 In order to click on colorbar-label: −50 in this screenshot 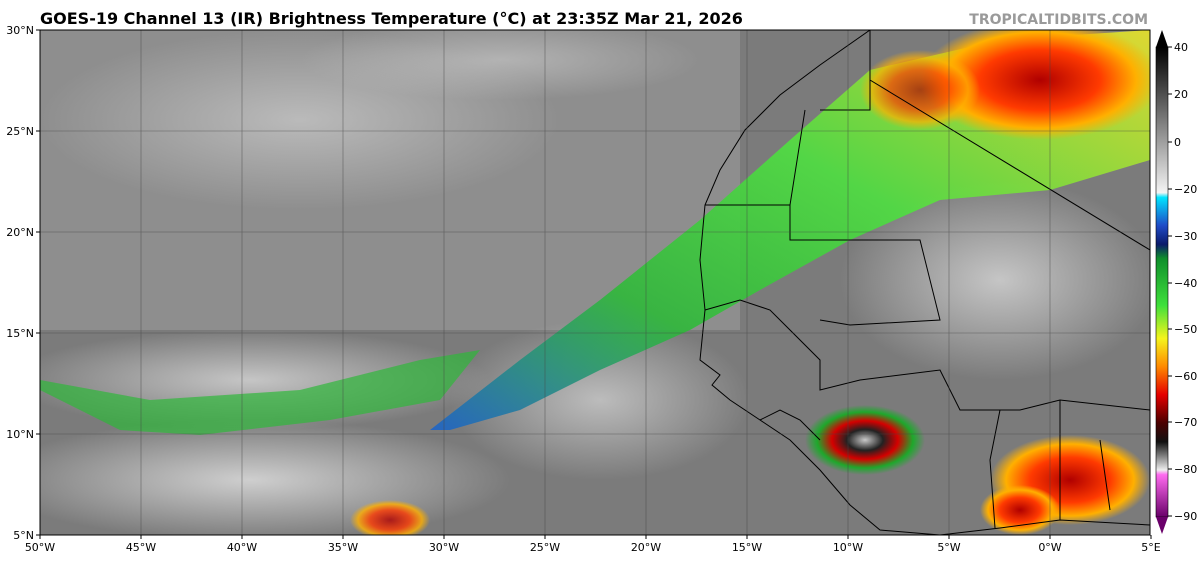, I will do `click(1185, 329)`.